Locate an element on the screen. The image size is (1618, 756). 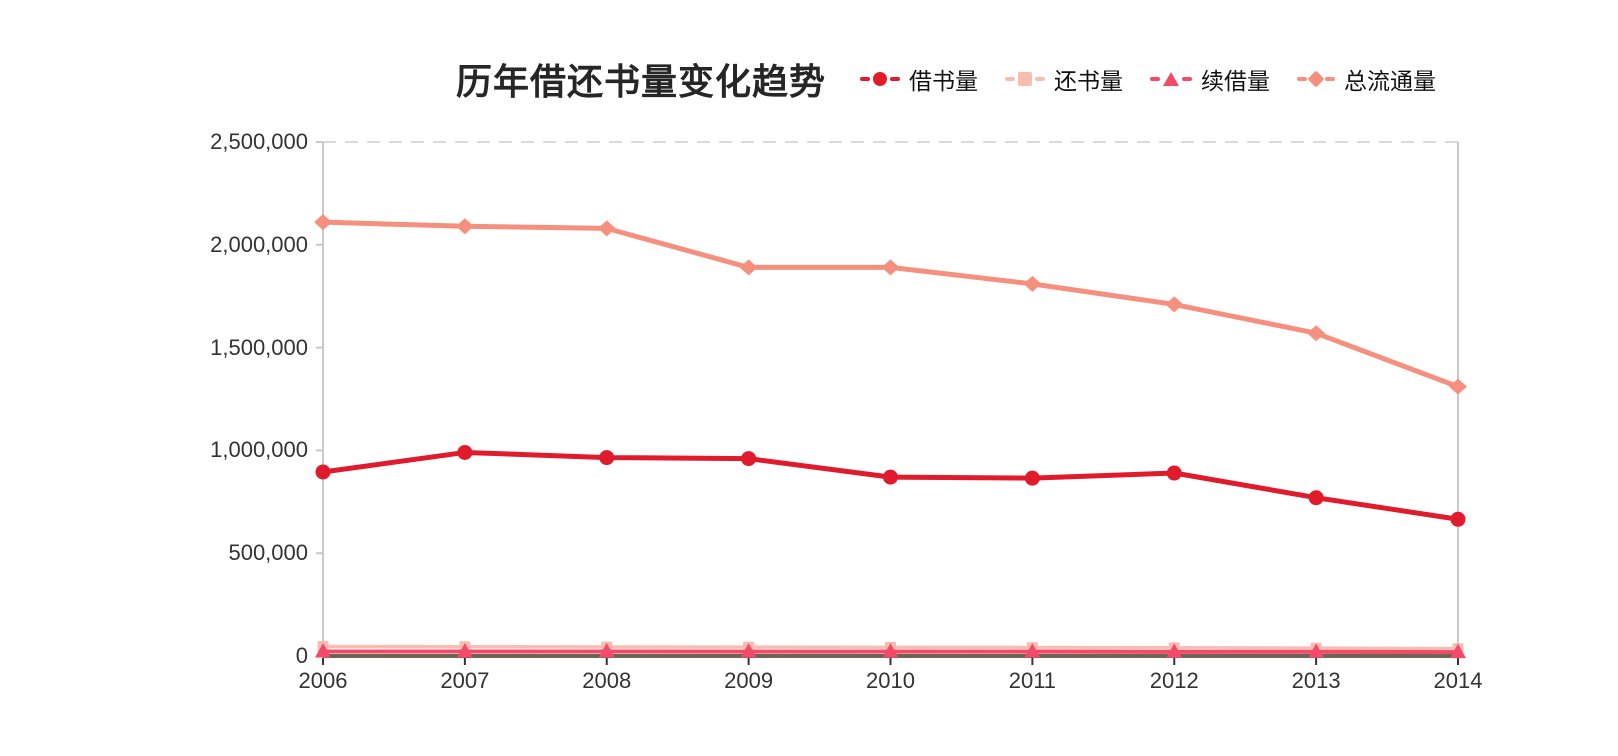
legend-item-return: 还书量 is located at coordinates (1064, 79).